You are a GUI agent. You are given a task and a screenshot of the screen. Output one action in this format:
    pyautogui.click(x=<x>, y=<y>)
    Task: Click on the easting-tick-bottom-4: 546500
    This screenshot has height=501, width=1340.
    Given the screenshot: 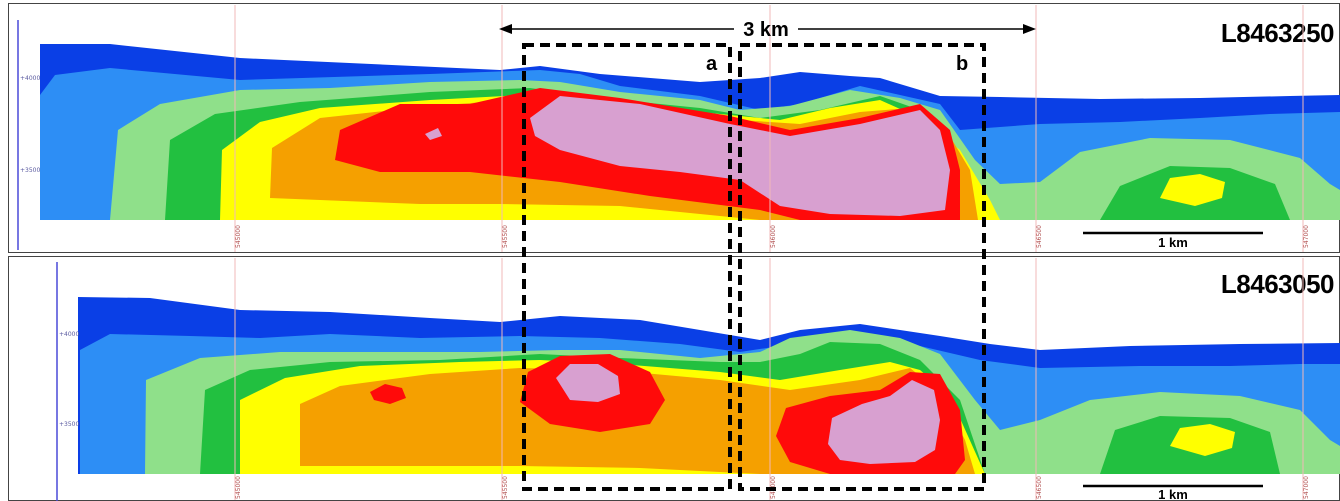 What is the action you would take?
    pyautogui.click(x=1039, y=487)
    